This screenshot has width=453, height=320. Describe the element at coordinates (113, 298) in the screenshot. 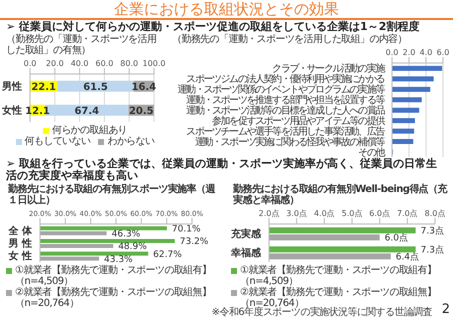

I see `legend-label: ②就業者【勤務先で運動・スポーツの取組無】（n=20,764）` at that location.